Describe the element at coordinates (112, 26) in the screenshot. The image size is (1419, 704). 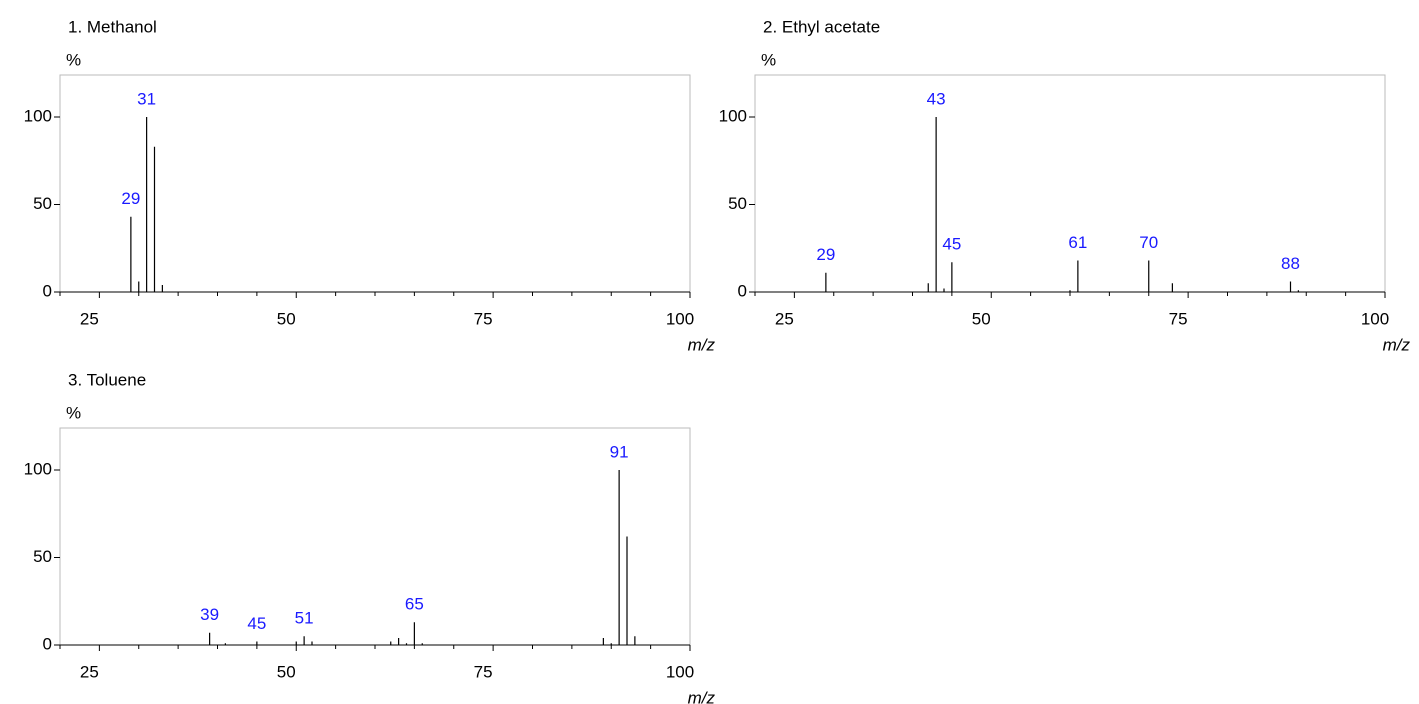
I see `panel-title: 1. Methanol` at that location.